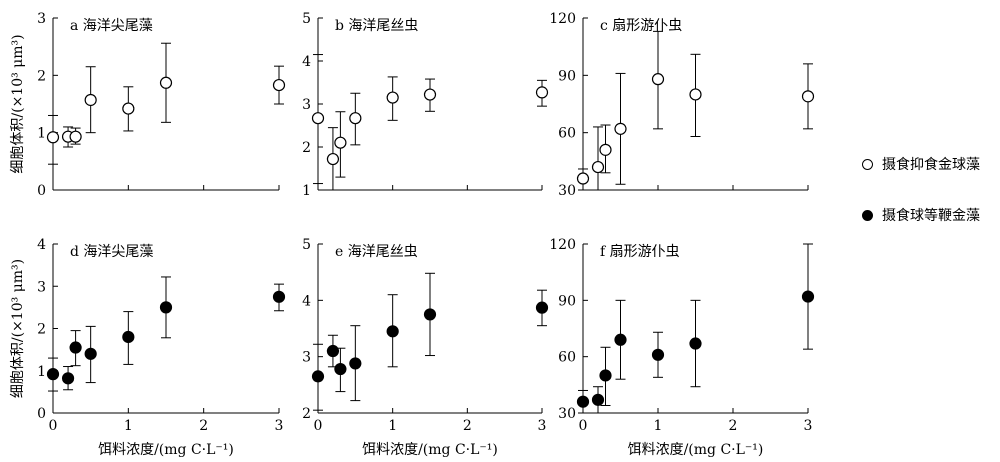  What do you see at coordinates (682, 105) in the screenshot?
I see `chart-panel-c: 30 60 90 120 c 扇形游仆虫` at bounding box center [682, 105].